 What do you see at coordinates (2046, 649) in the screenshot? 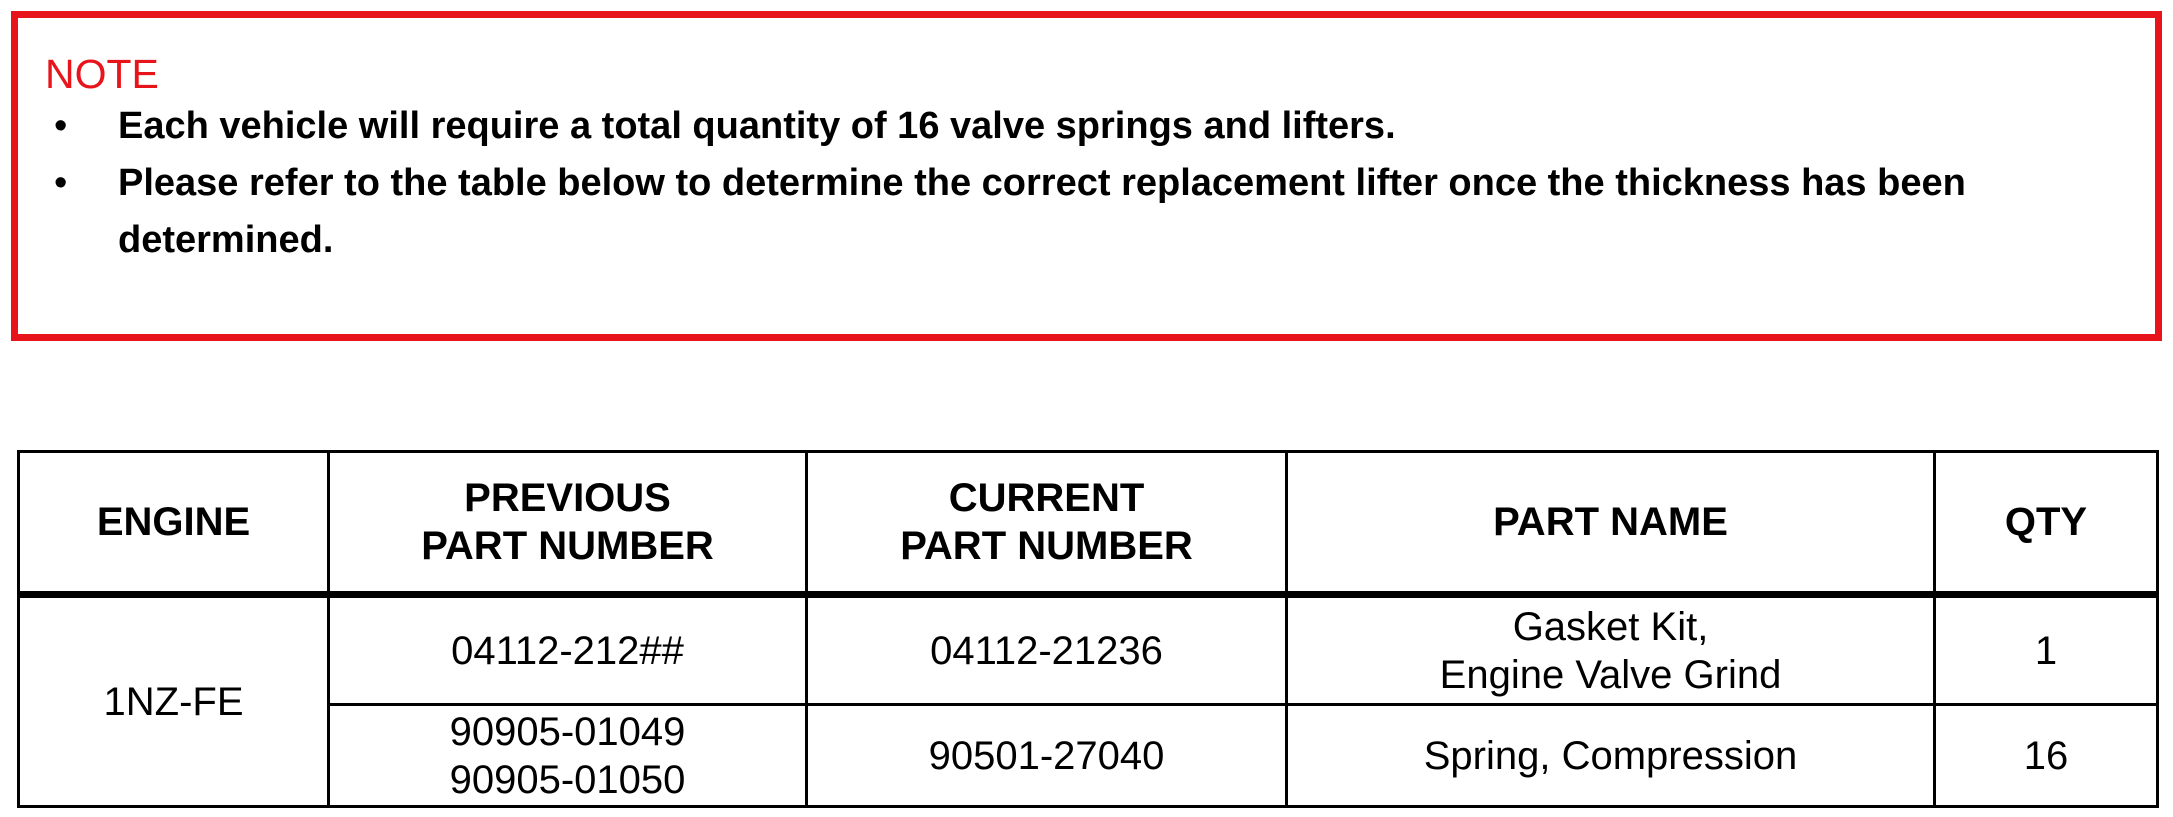
I see `qty-cell: 1` at bounding box center [2046, 649].